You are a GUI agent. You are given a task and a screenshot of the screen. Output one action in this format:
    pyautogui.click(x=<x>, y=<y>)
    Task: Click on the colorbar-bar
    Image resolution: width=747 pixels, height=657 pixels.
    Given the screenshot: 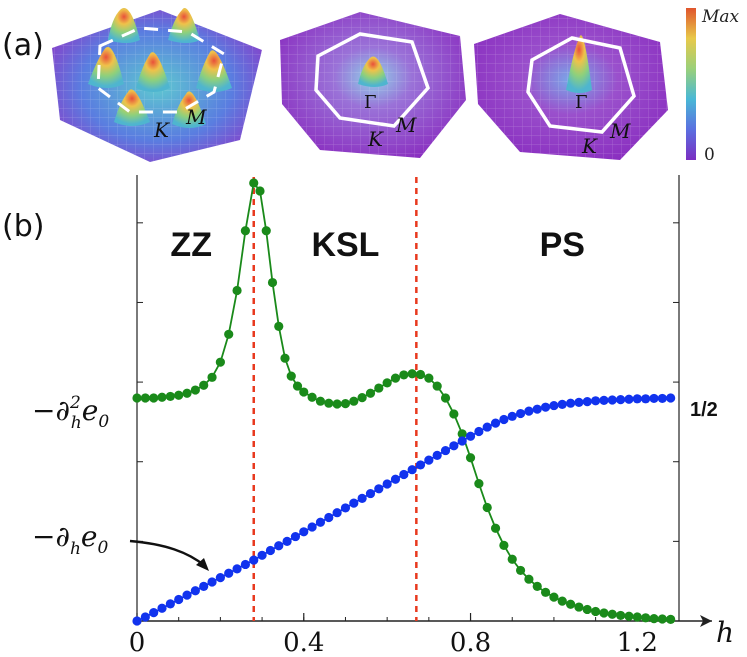 What is the action you would take?
    pyautogui.click(x=691, y=84)
    